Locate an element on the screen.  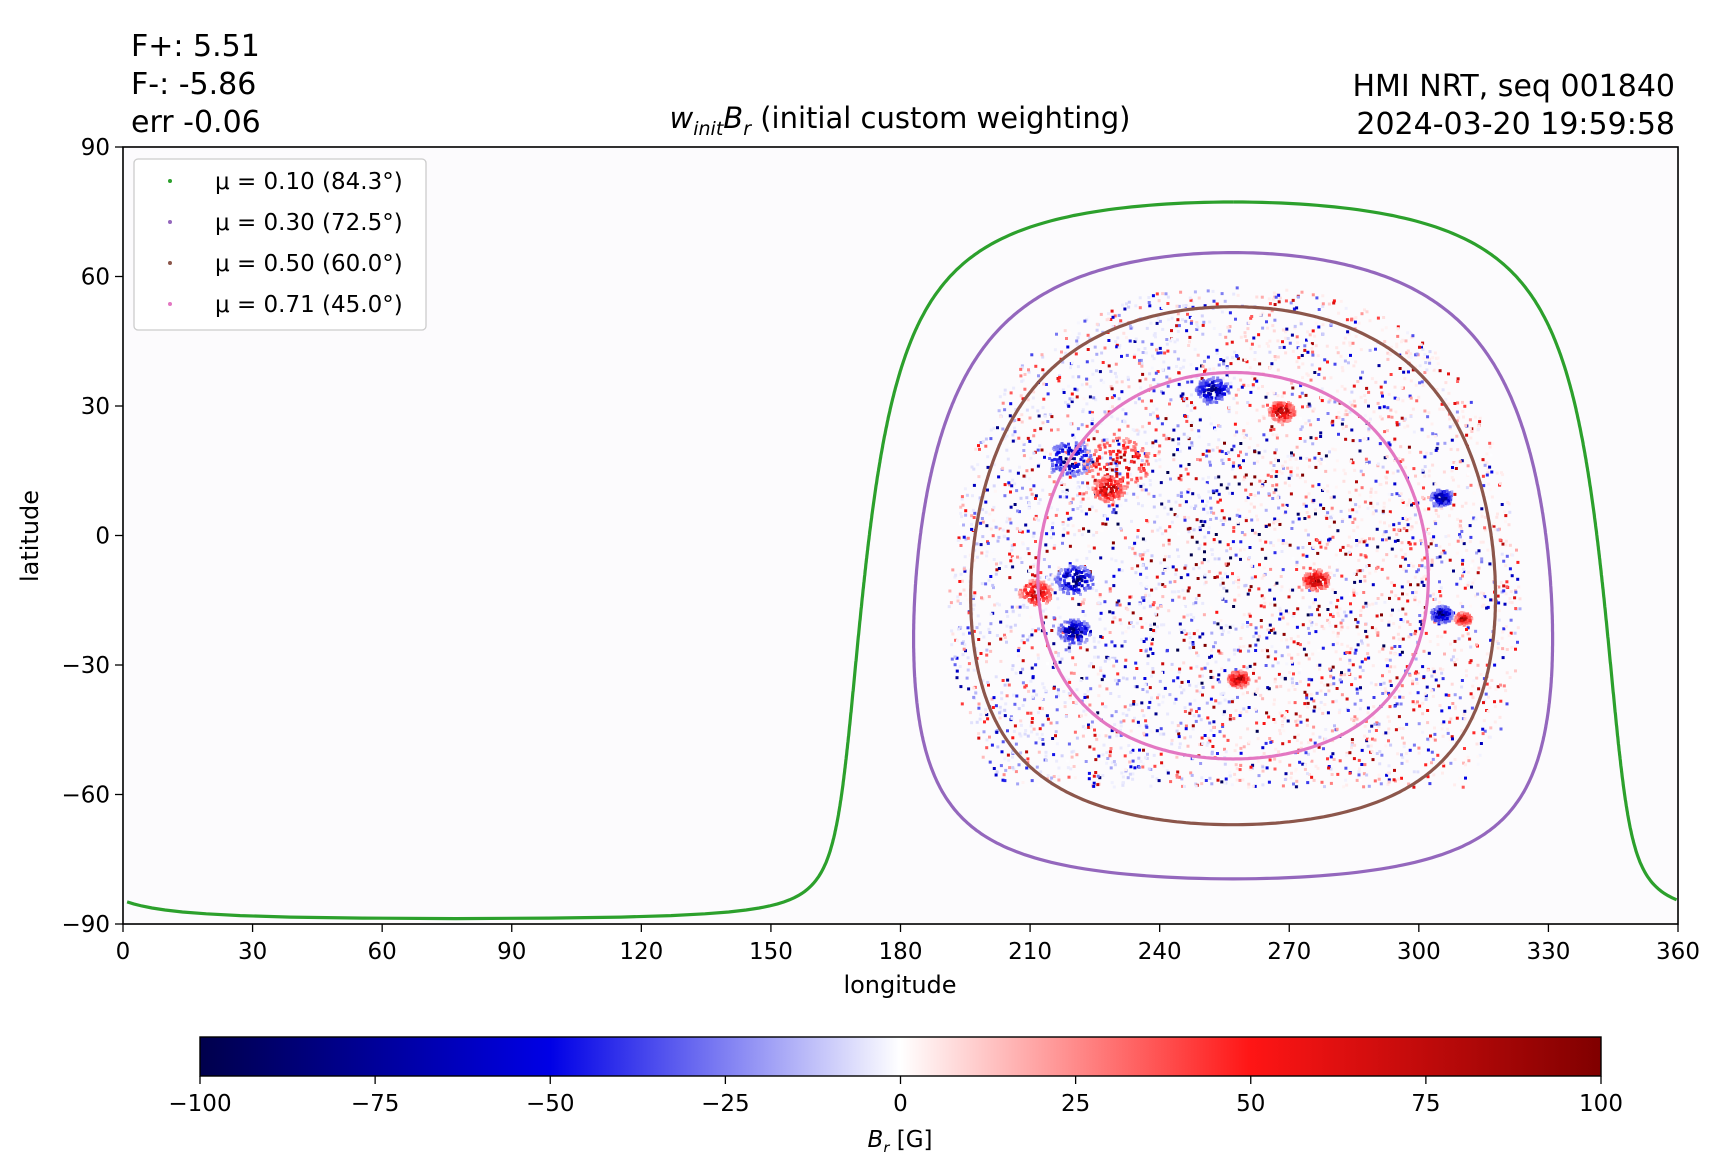
timestamp-text: 2024-03-20 19:59:58 is located at coordinates (1515, 124).